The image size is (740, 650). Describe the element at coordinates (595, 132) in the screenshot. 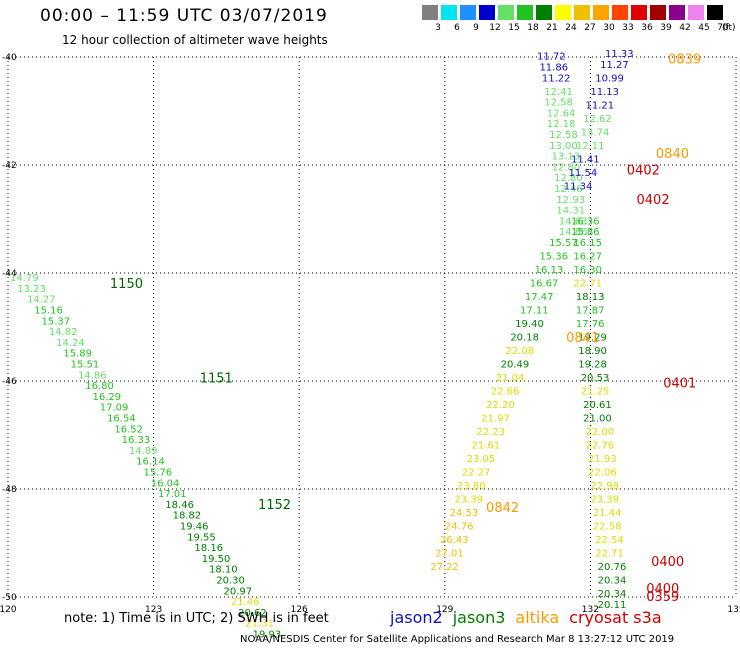

I see `wave-height-label: 13.74` at that location.